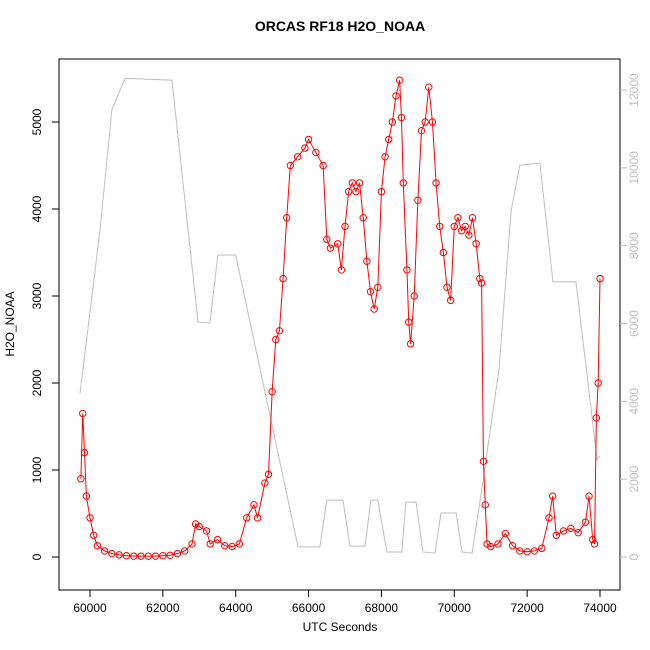 This screenshot has width=650, height=650. I want to click on y-tick-label: 2000, so click(37, 382).